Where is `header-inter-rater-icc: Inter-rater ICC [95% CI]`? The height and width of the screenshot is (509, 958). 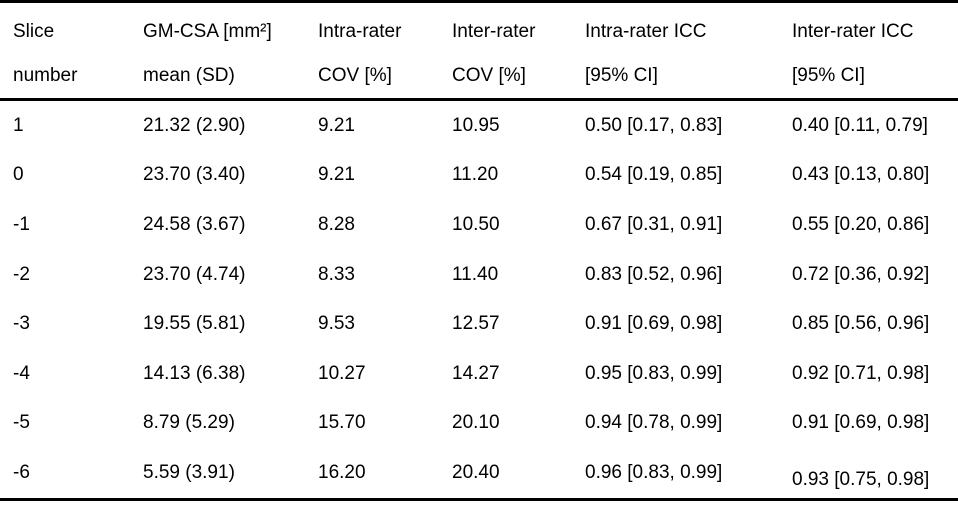
header-inter-rater-icc: Inter-rater ICC [95% CI] is located at coordinates (875, 50).